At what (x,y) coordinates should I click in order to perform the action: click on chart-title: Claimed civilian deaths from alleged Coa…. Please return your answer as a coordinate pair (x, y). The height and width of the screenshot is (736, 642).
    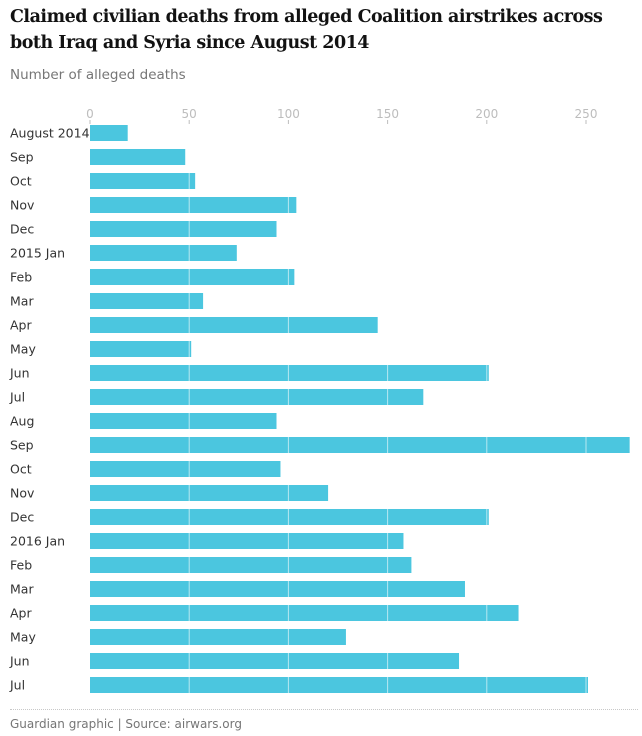
    Looking at the image, I should click on (306, 30).